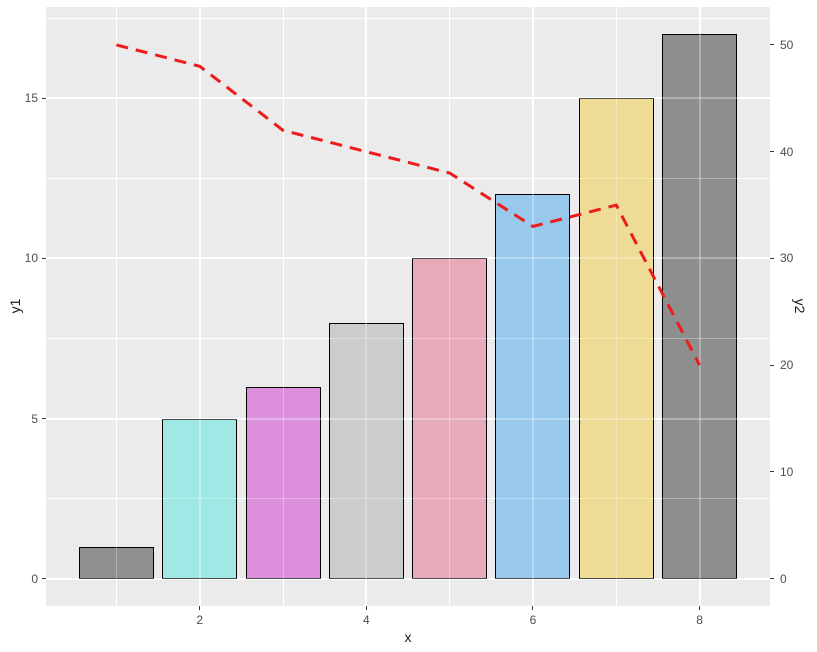 The image size is (817, 652). Describe the element at coordinates (31, 98) in the screenshot. I see `y1-tick-label: 15` at that location.